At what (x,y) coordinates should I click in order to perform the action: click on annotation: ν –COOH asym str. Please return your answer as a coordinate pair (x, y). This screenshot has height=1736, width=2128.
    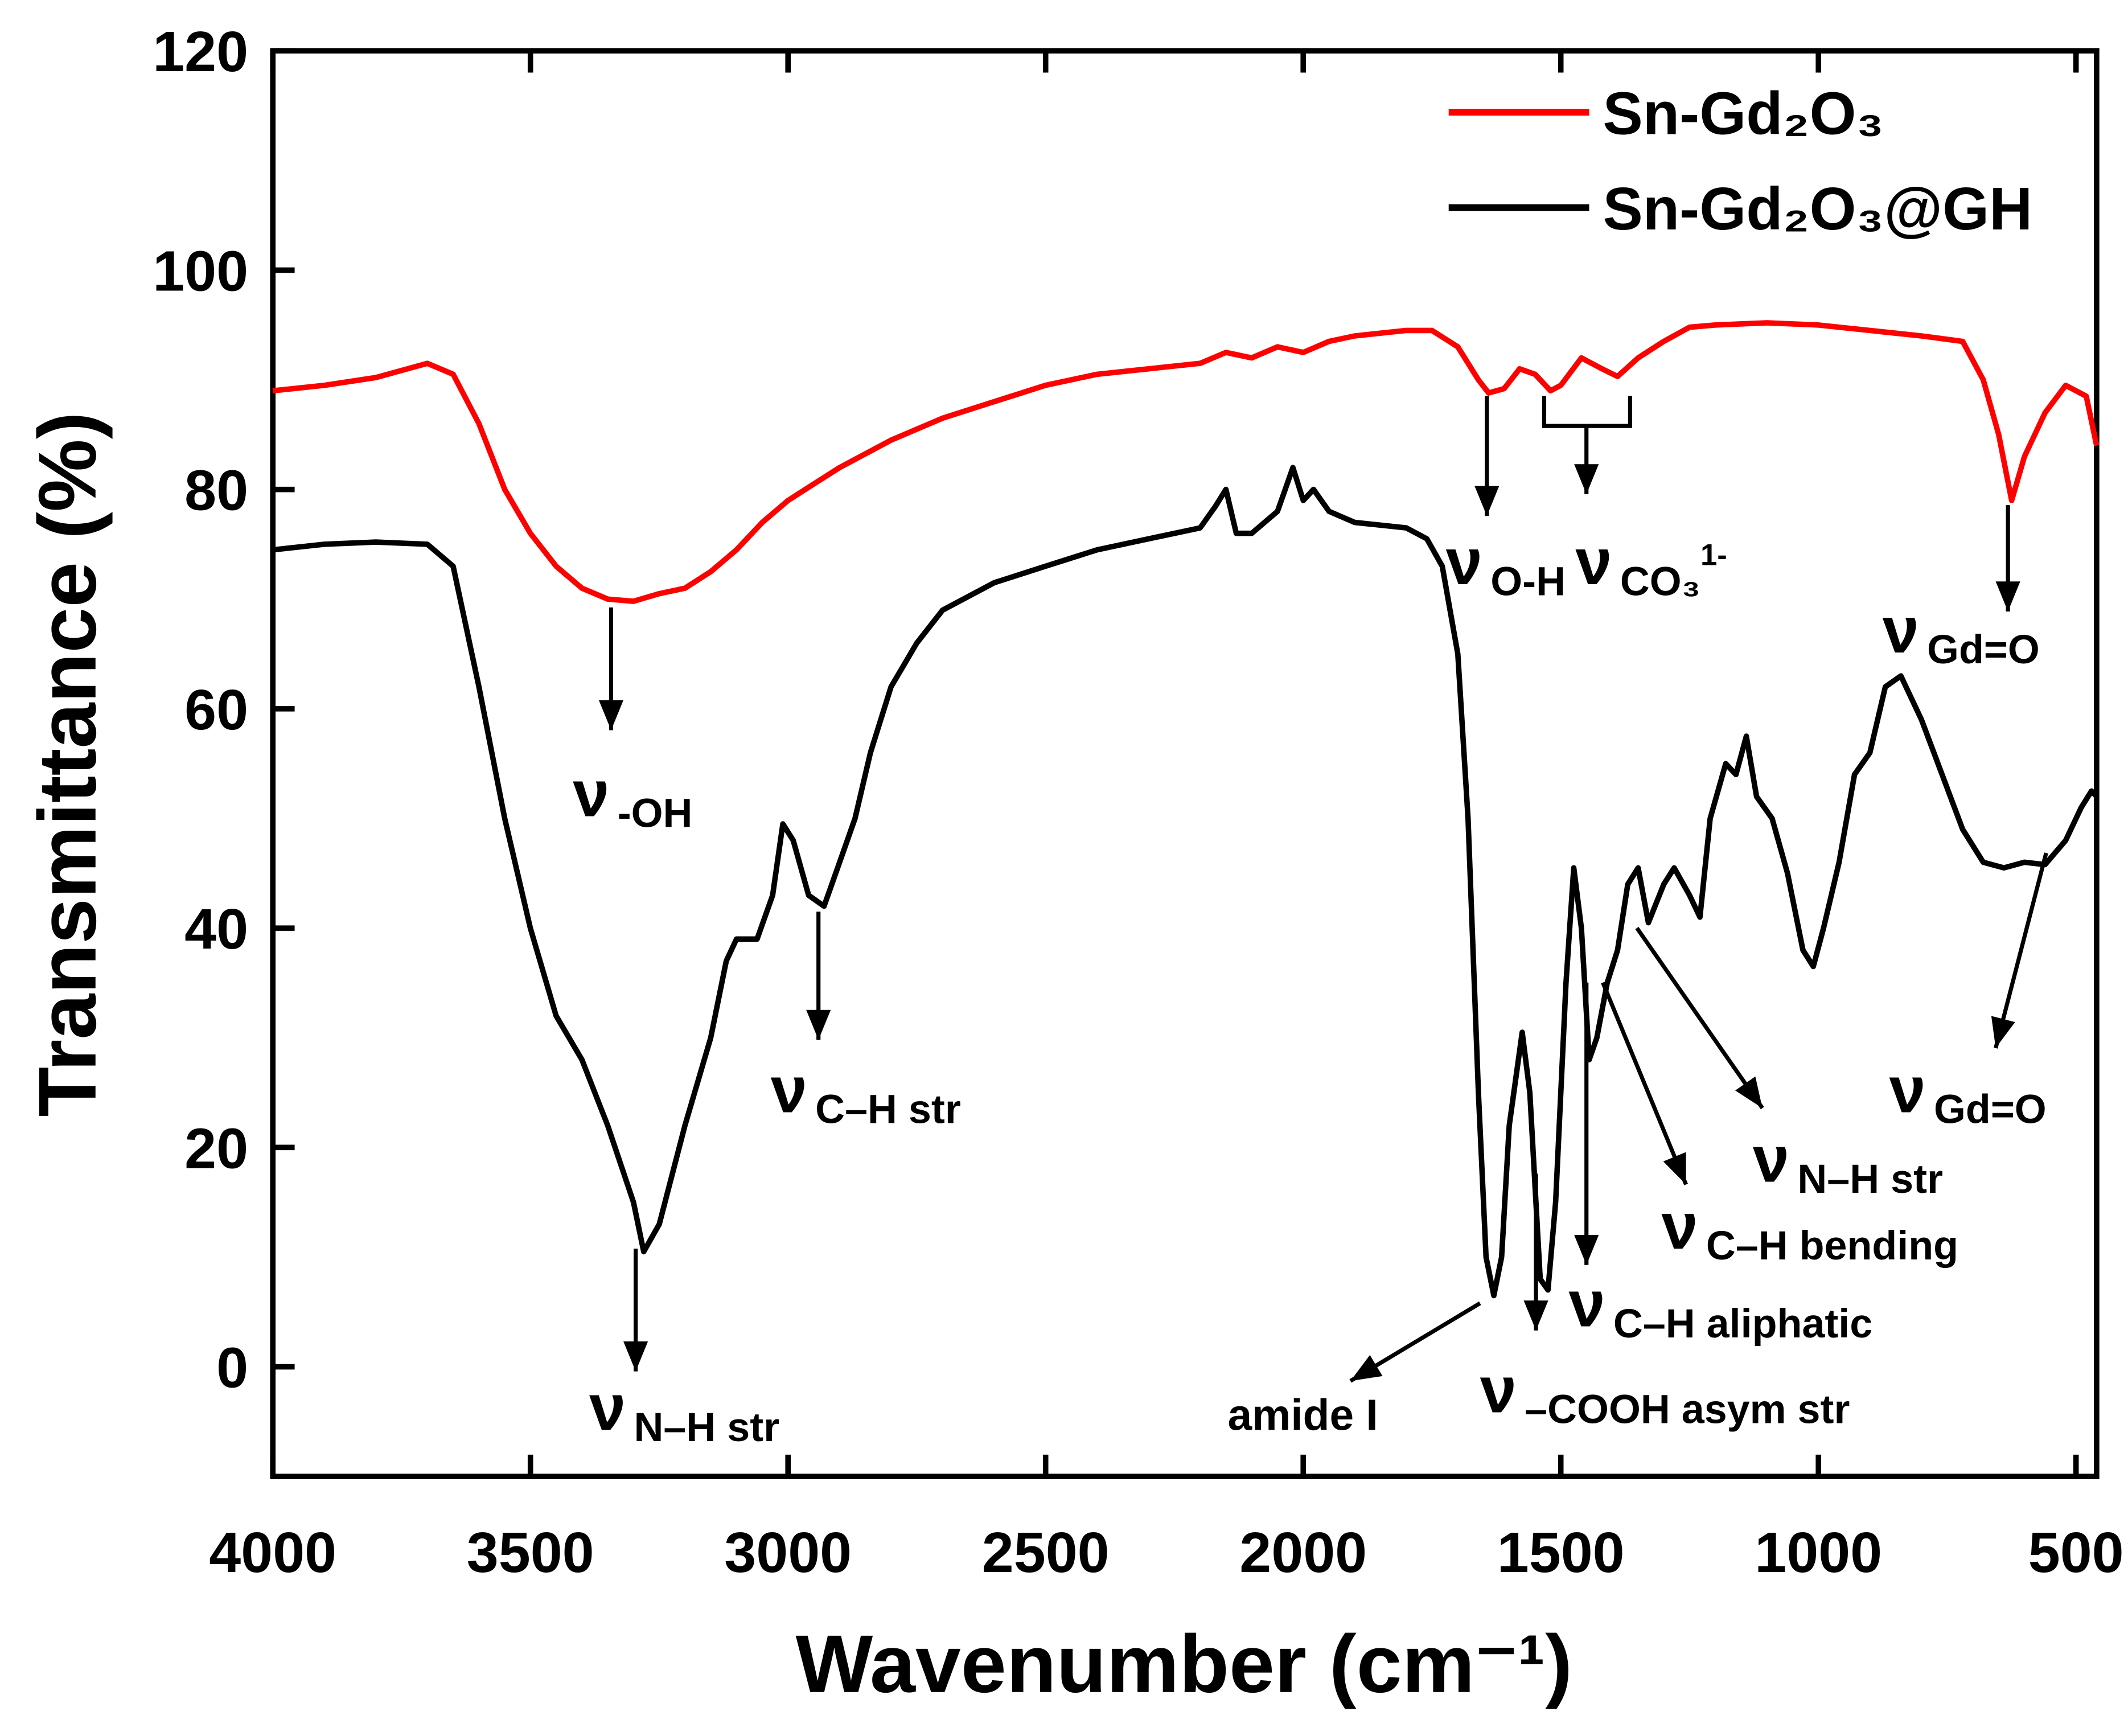
    Looking at the image, I should click on (1665, 1394).